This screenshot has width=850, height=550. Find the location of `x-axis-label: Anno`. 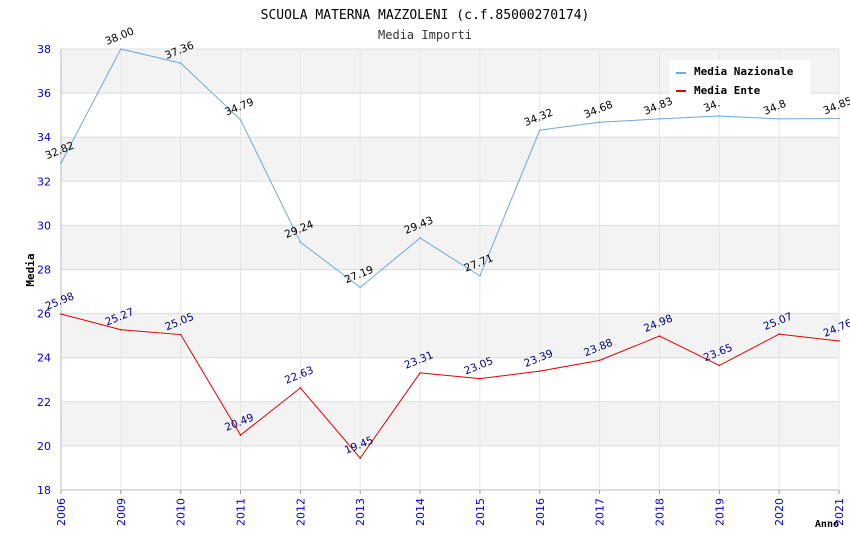

x-axis-label: Anno is located at coordinates (827, 524).